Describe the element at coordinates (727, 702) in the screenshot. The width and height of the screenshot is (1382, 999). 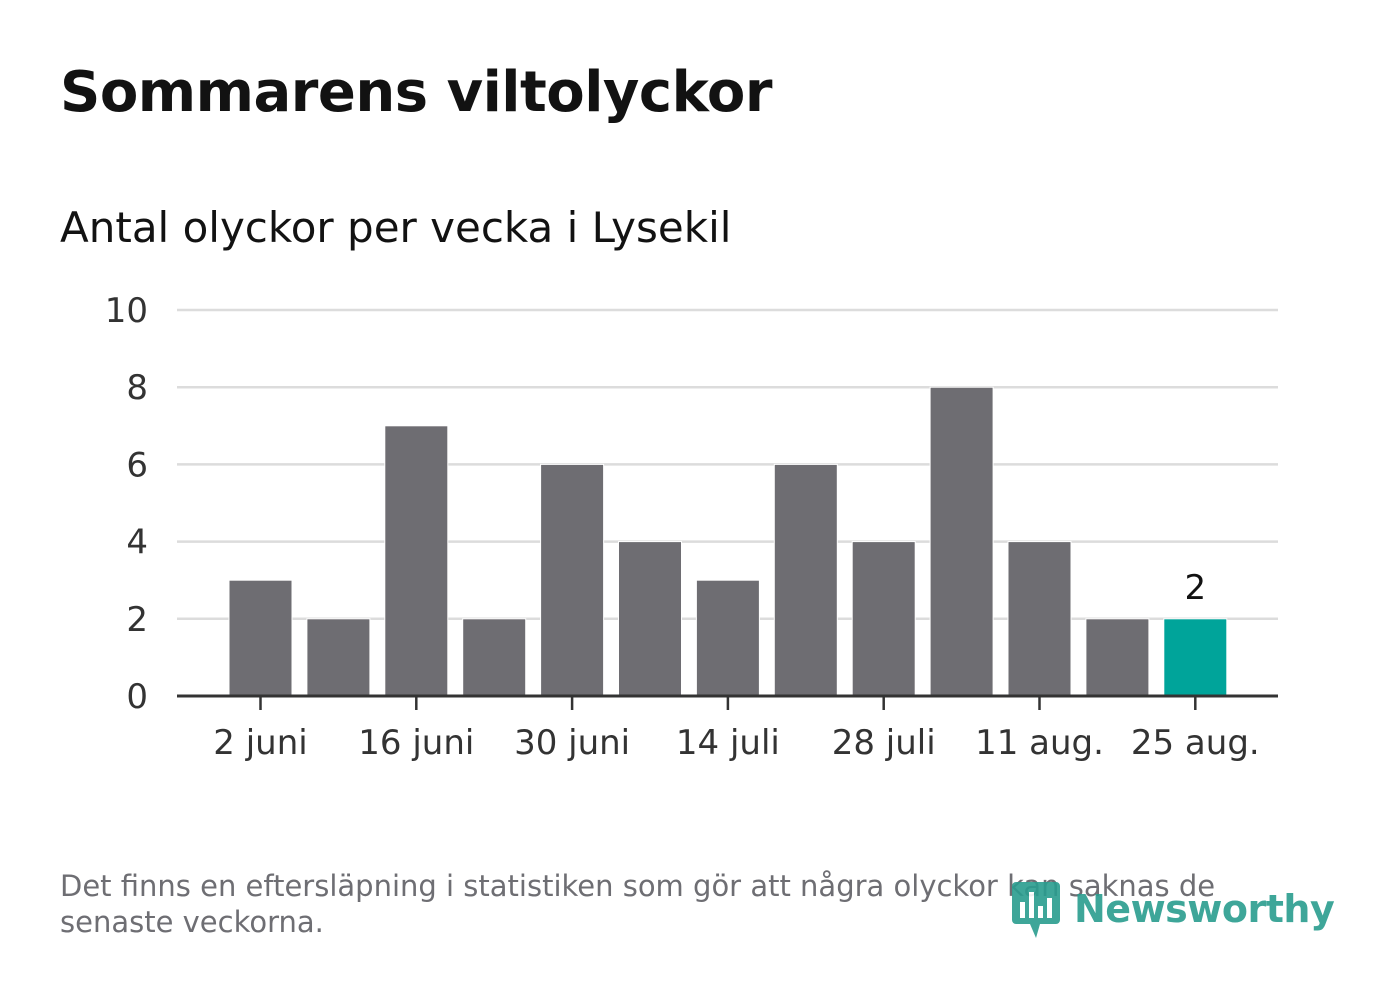
I see `x-axis` at that location.